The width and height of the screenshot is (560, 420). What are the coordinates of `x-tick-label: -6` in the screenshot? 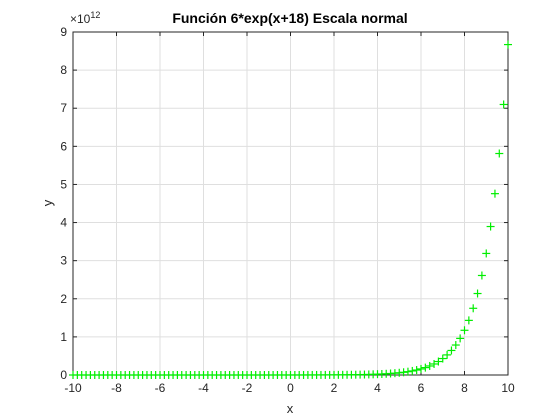 It's located at (160, 388).